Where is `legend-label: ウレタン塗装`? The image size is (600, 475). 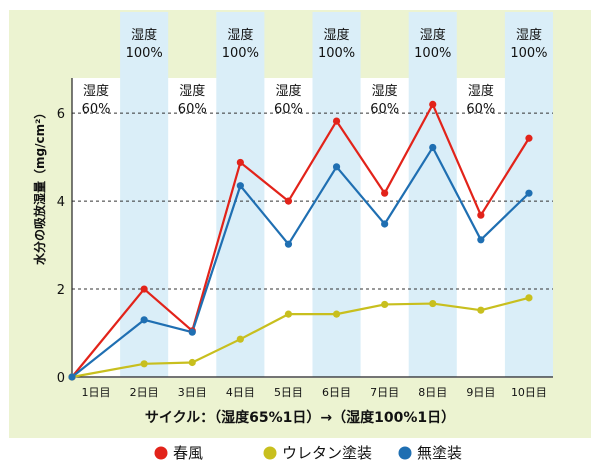
legend-label: ウレタン塗装 is located at coordinates (327, 453).